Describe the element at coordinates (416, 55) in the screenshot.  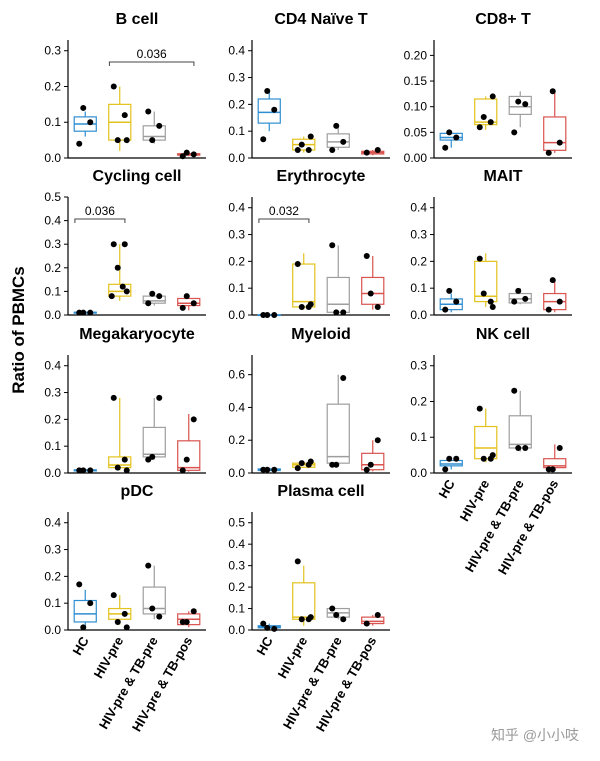
I see `y-tick-label: 0.20` at that location.